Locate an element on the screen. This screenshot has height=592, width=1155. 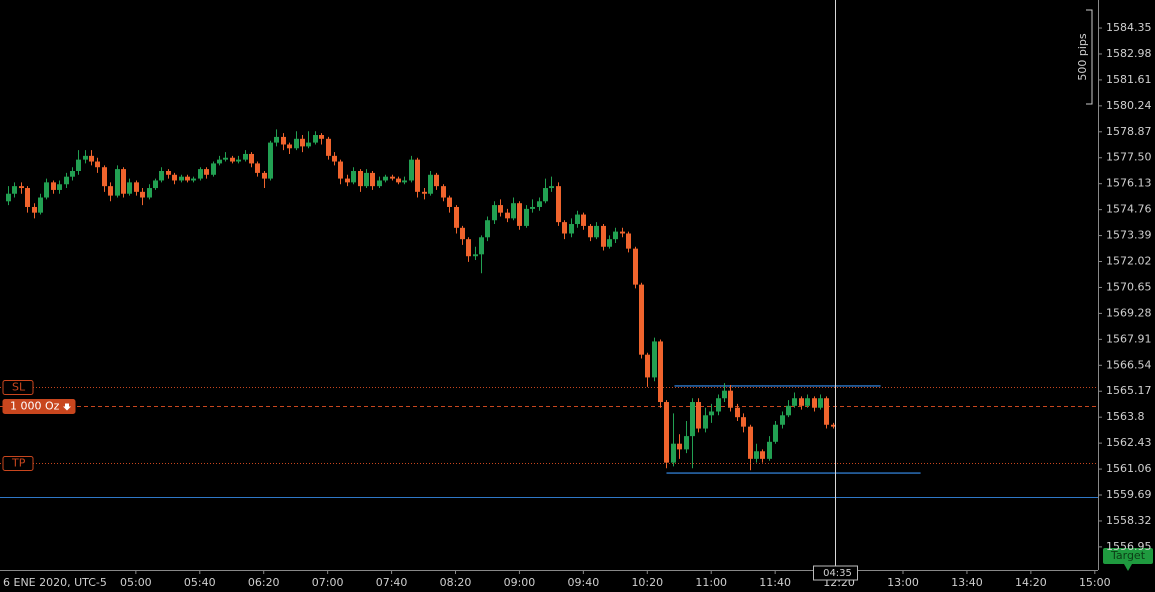
y-tick-label: 1574.76 is located at coordinates (1129, 209).